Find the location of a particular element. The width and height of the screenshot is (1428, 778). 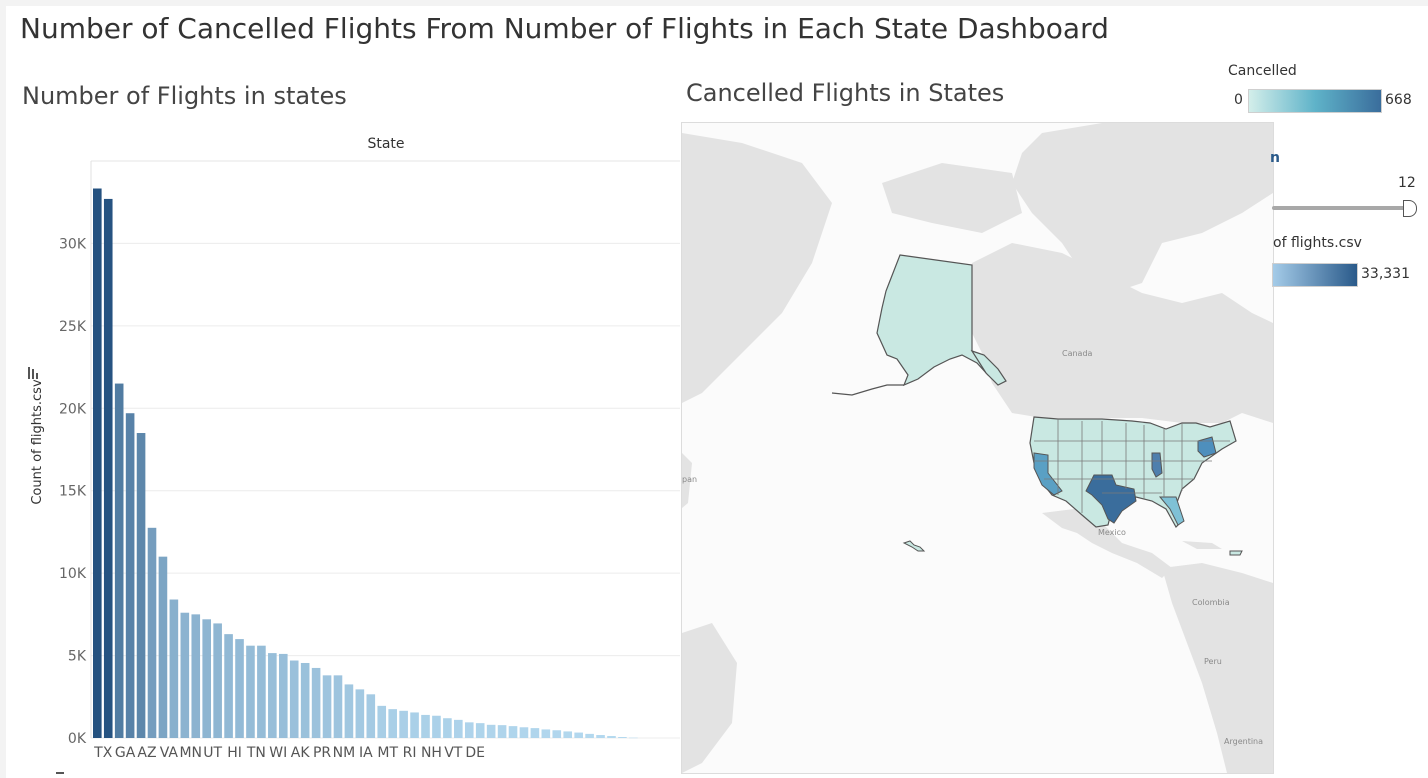

map-label-japan: pan is located at coordinates (690, 479).